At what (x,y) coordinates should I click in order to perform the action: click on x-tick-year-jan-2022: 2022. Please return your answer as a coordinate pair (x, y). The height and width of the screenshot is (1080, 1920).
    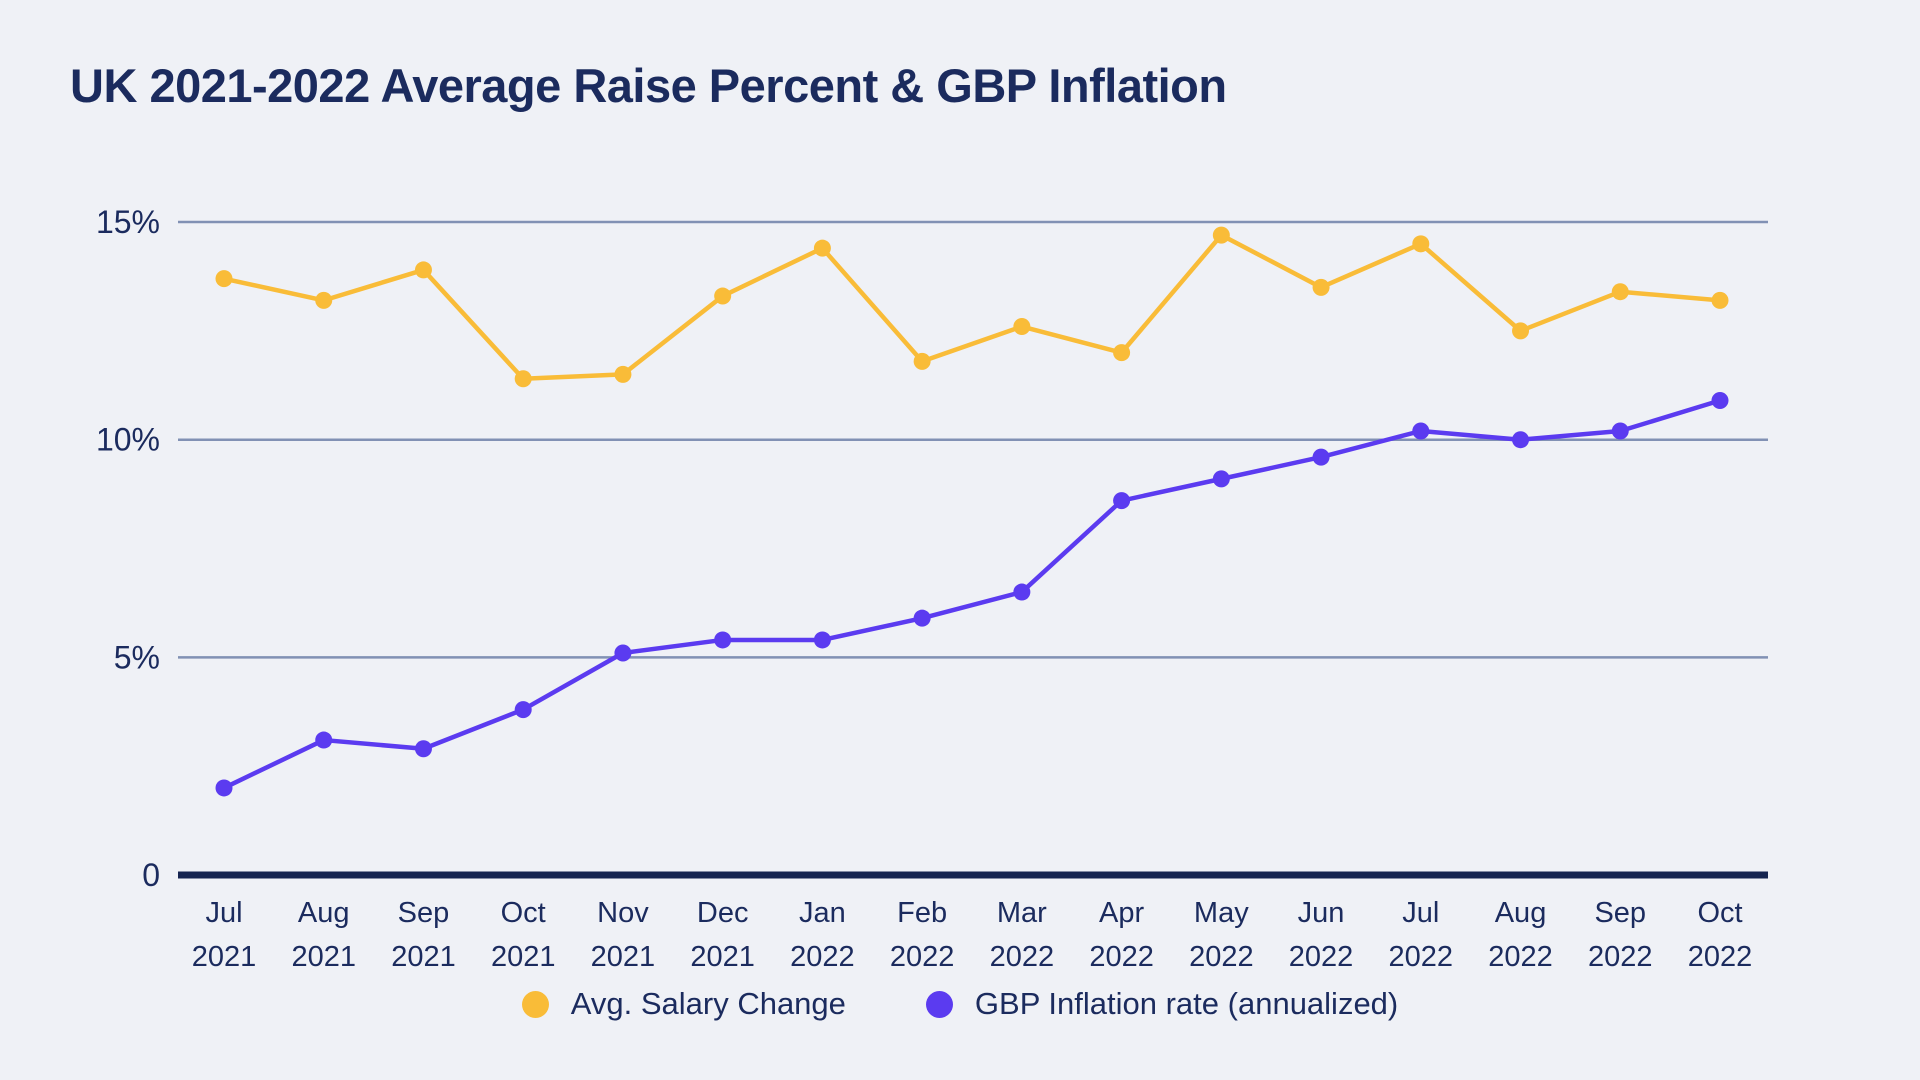
    Looking at the image, I should click on (822, 957).